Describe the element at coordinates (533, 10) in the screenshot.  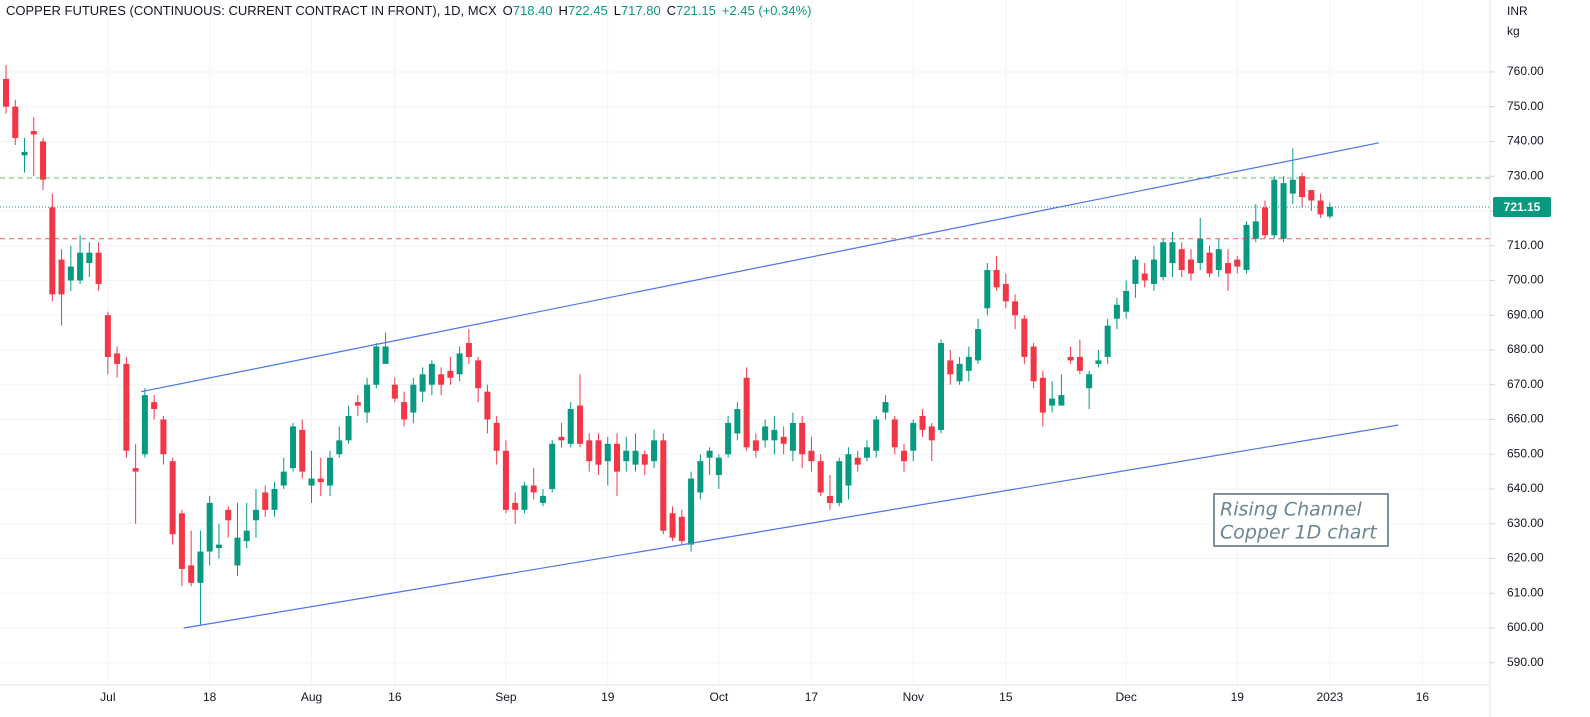
I see `ohlc-value: 718.40` at that location.